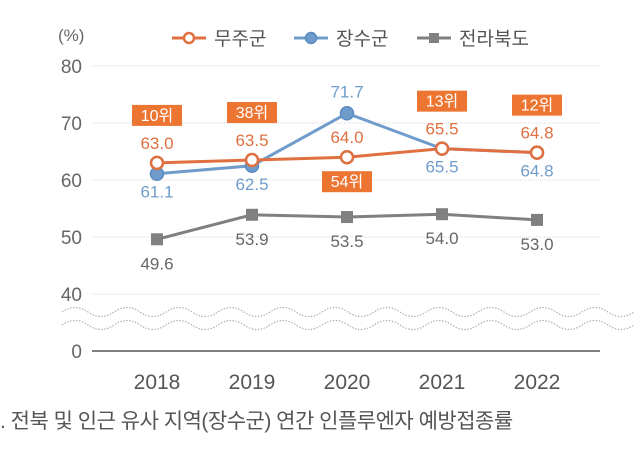 The width and height of the screenshot is (640, 463). I want to click on y-tick-label: 60, so click(71, 181).